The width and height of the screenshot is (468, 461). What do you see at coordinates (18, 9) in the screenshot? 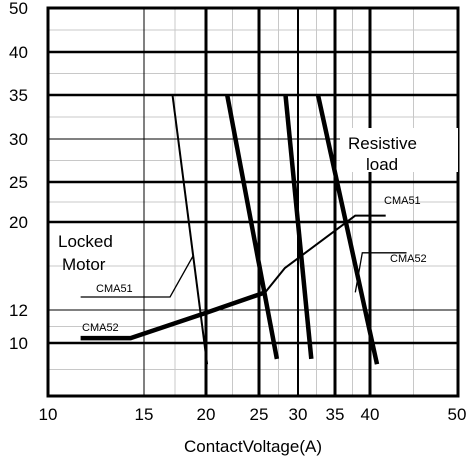
I see `y-tick-label: 50` at bounding box center [18, 9].